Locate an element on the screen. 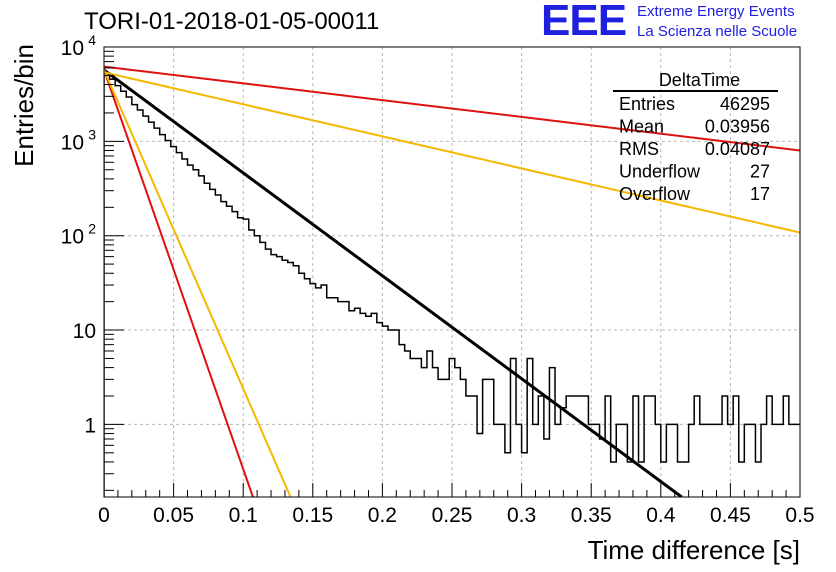  y-tick-exponent: 3 is located at coordinates (92, 134).